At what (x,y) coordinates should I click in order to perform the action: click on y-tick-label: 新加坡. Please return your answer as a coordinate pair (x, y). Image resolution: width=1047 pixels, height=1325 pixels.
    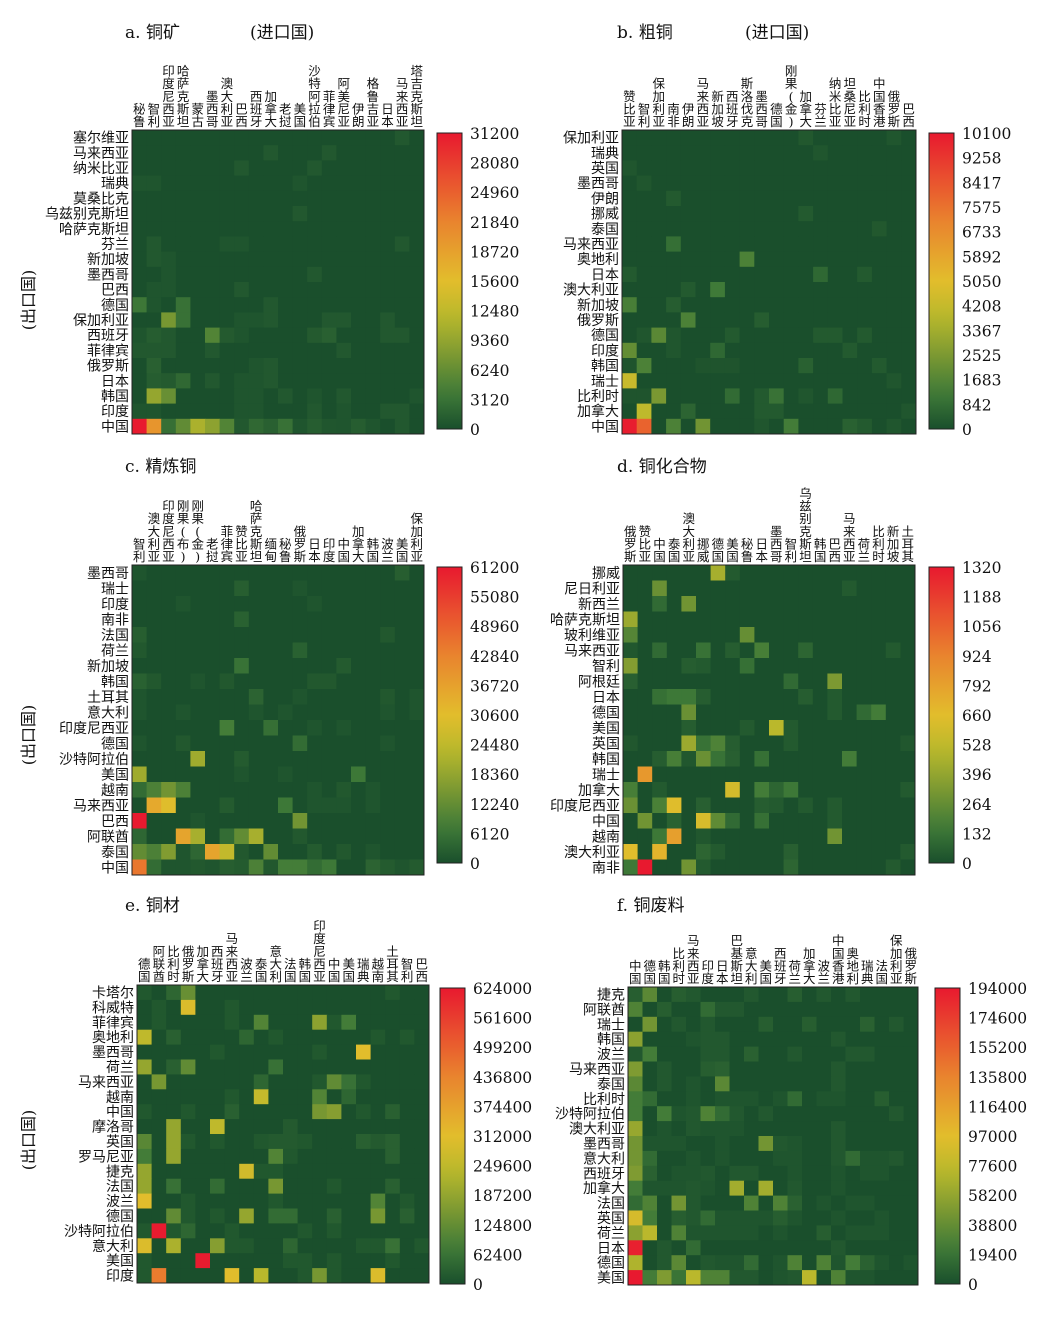
    Looking at the image, I should click on (108, 667).